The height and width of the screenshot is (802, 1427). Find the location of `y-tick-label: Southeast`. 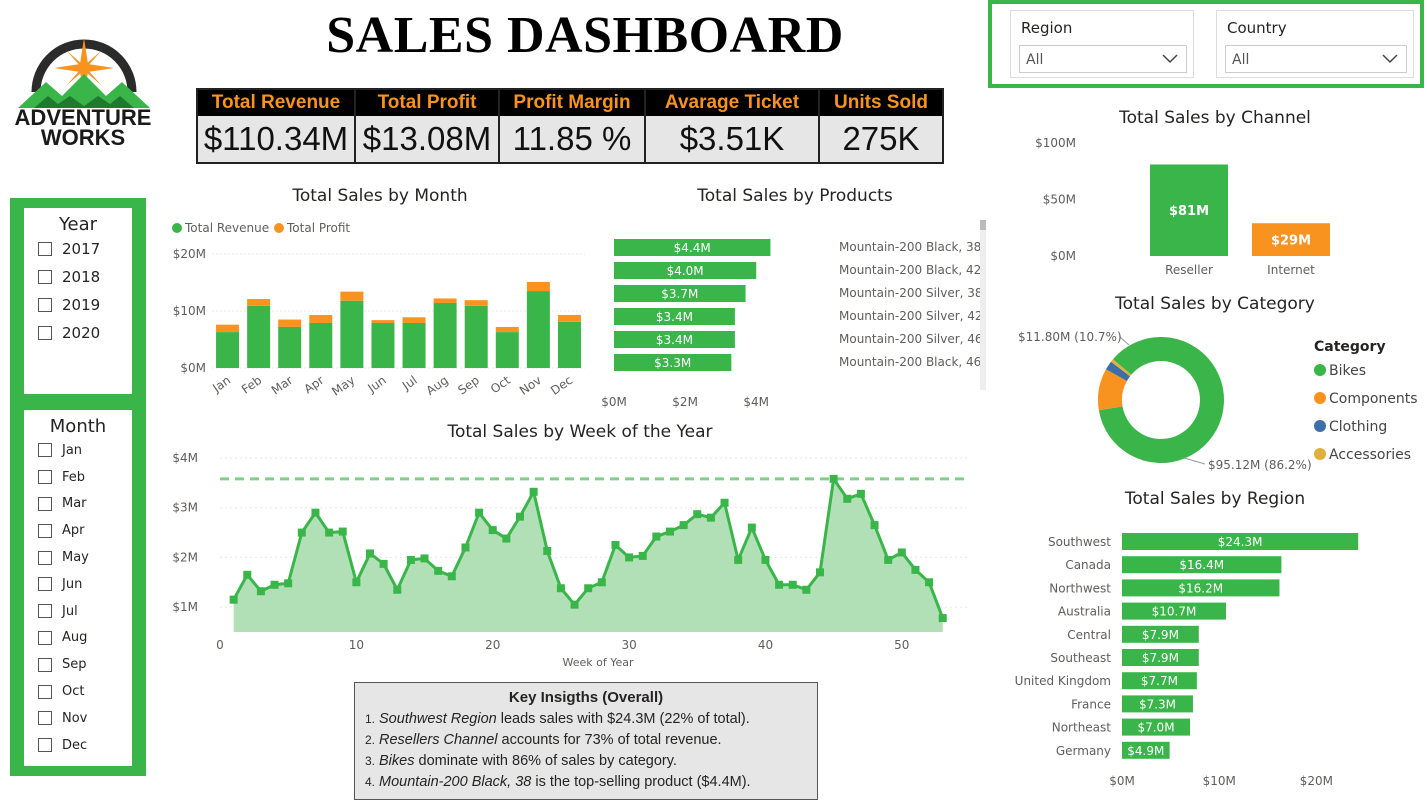

y-tick-label: Southeast is located at coordinates (1080, 658).